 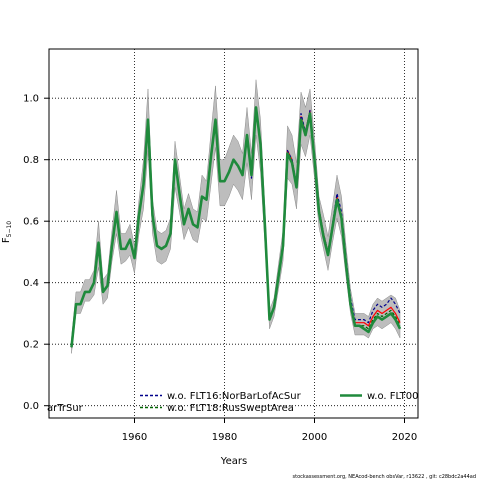 I want to click on y-tick-label: 0.2, so click(x=31, y=345).